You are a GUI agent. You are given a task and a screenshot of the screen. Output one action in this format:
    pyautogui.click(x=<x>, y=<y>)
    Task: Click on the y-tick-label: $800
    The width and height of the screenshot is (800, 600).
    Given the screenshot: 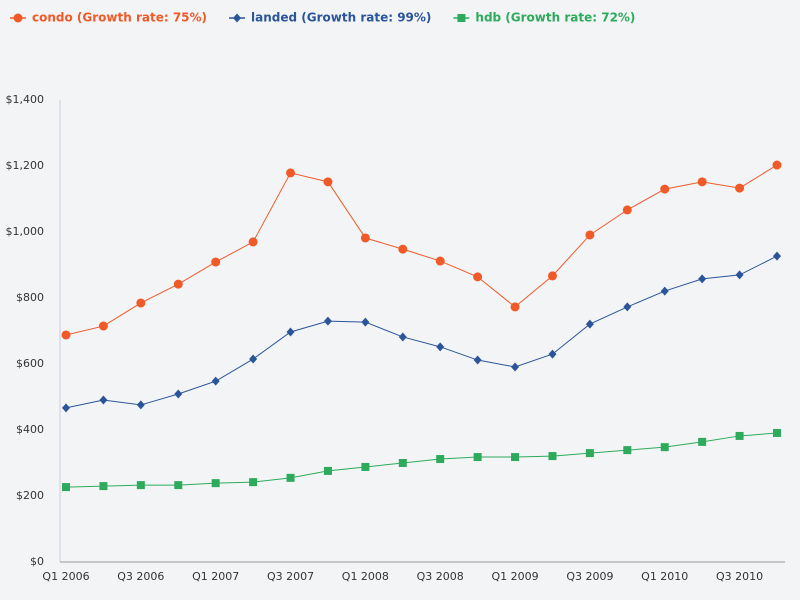 What is the action you would take?
    pyautogui.click(x=30, y=297)
    